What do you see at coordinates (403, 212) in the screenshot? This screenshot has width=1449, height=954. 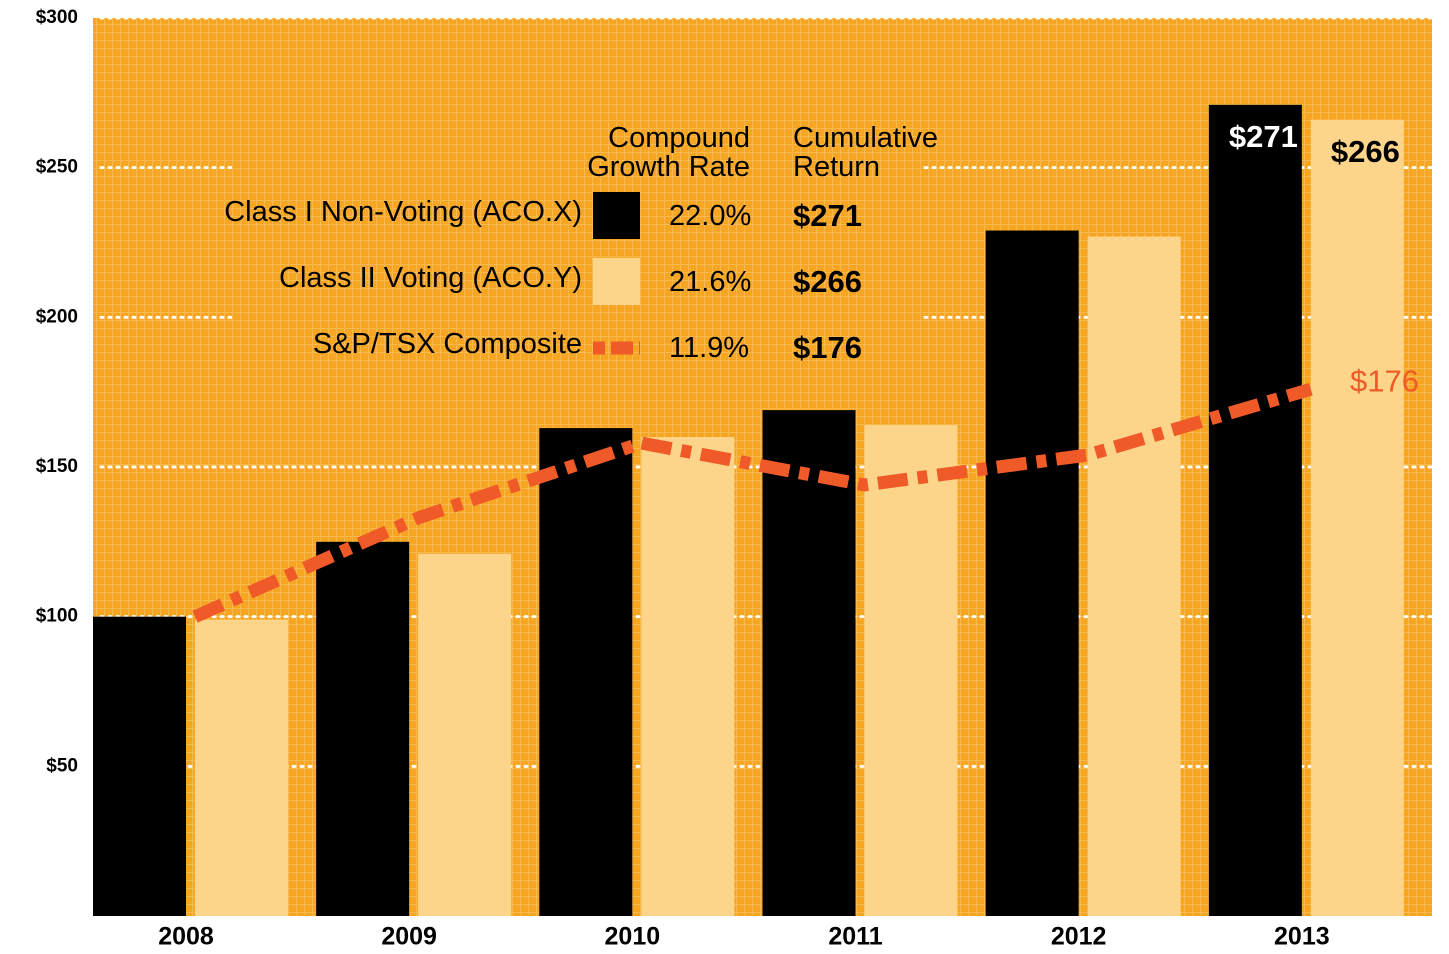 I see `legend-label: Class I Non-Voting (ACO.X)` at bounding box center [403, 212].